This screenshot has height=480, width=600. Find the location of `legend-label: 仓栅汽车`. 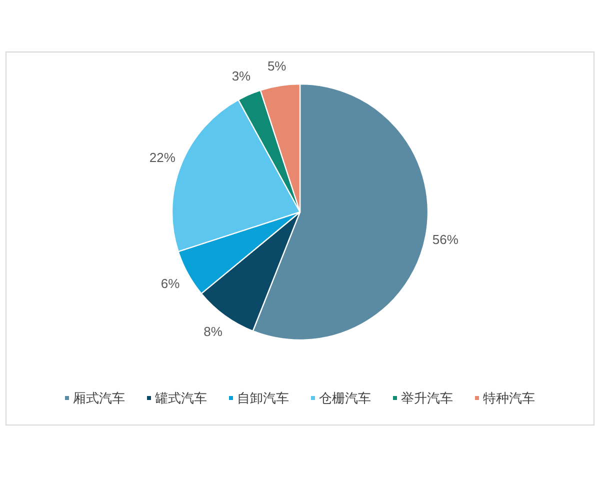

legend-label: 仓栅汽车 is located at coordinates (345, 398).